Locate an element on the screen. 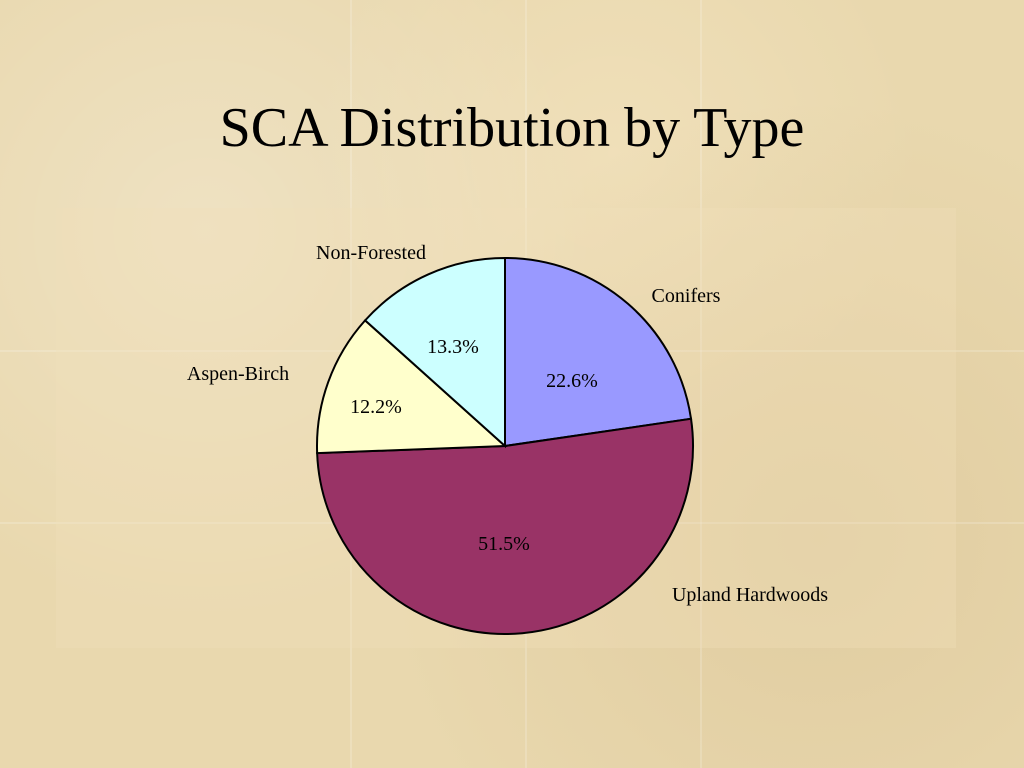 This screenshot has height=768, width=1024. slice-value-label: 13.3% is located at coordinates (453, 347).